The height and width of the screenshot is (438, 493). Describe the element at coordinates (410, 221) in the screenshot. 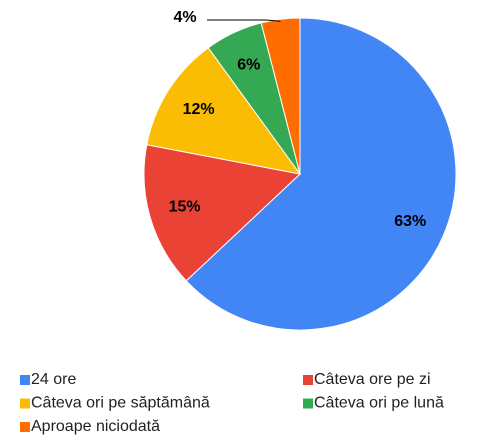

I see `data-label: 63%` at that location.